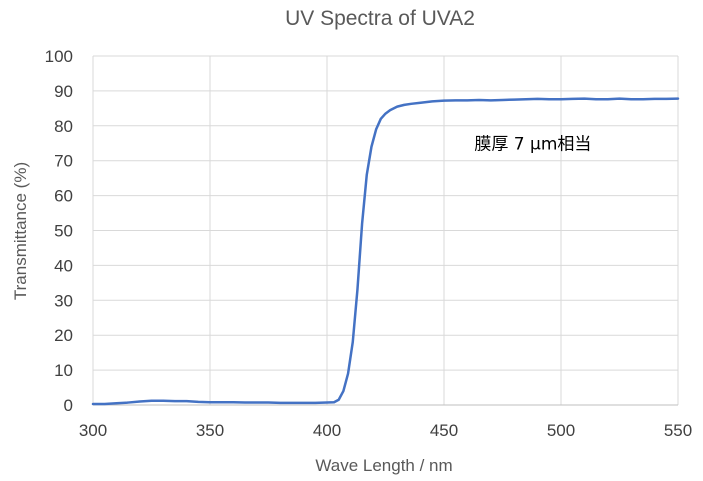 This screenshot has height=481, width=703. Describe the element at coordinates (59, 56) in the screenshot. I see `y-tick-label: 100` at that location.